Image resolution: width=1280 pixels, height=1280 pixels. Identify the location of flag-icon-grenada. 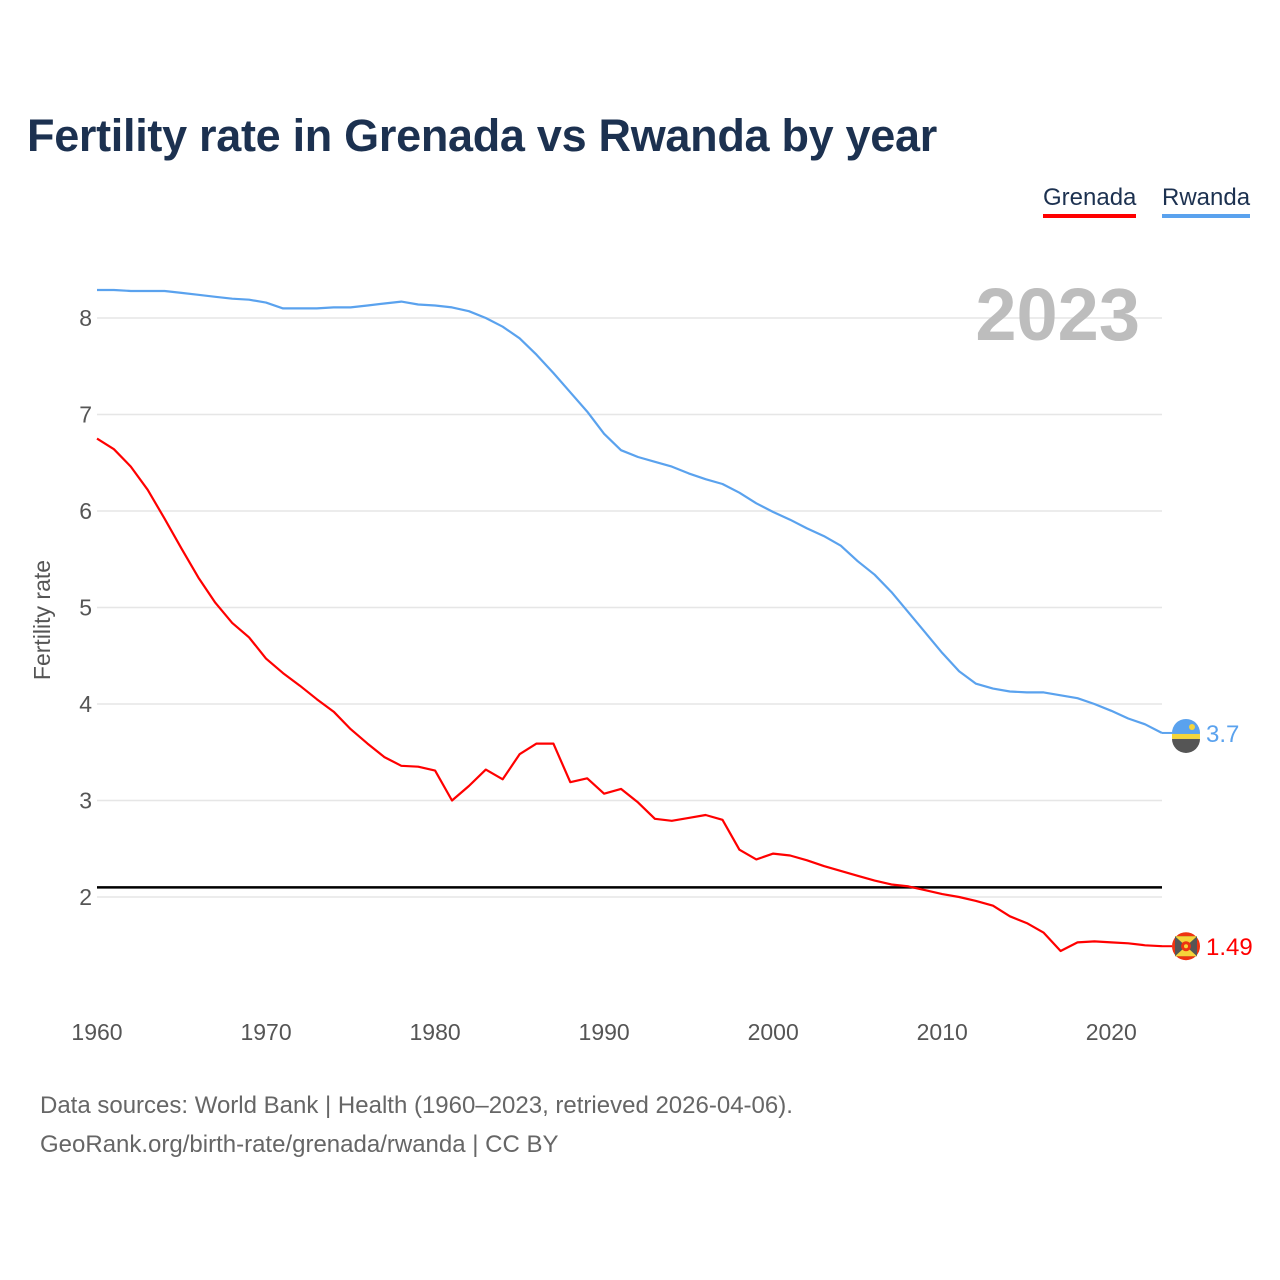
(1186, 946).